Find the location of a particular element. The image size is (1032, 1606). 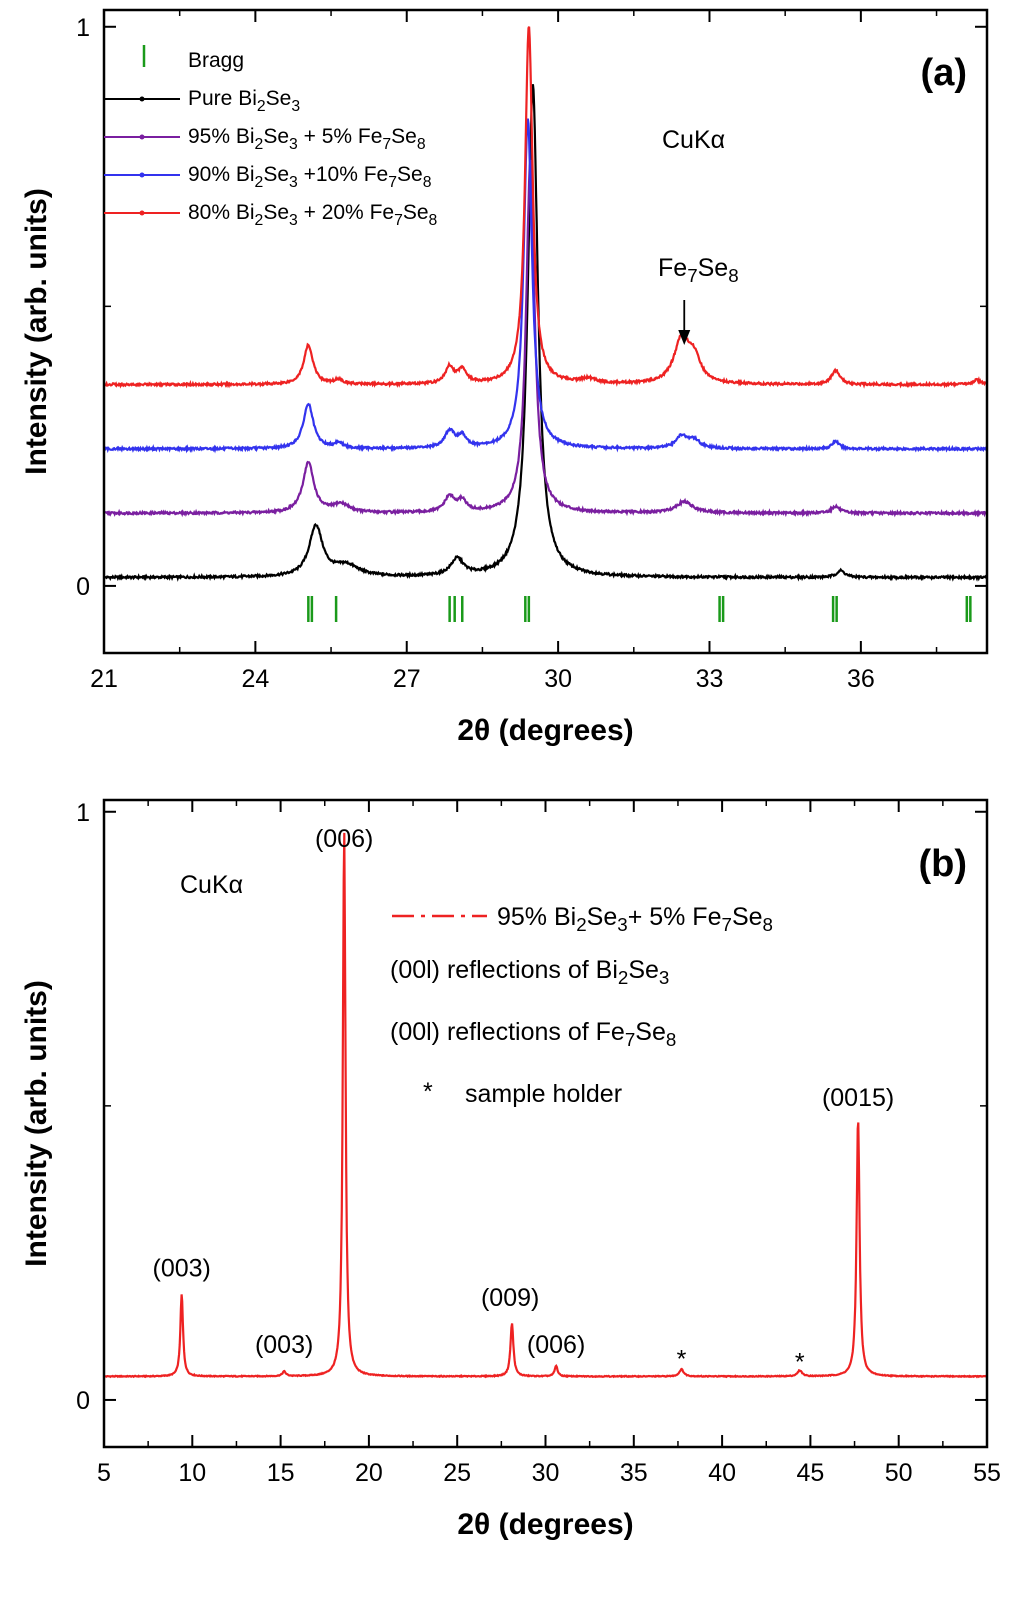

legend-text: (00l) reflections of Fe7Se8 is located at coordinates (533, 1034).